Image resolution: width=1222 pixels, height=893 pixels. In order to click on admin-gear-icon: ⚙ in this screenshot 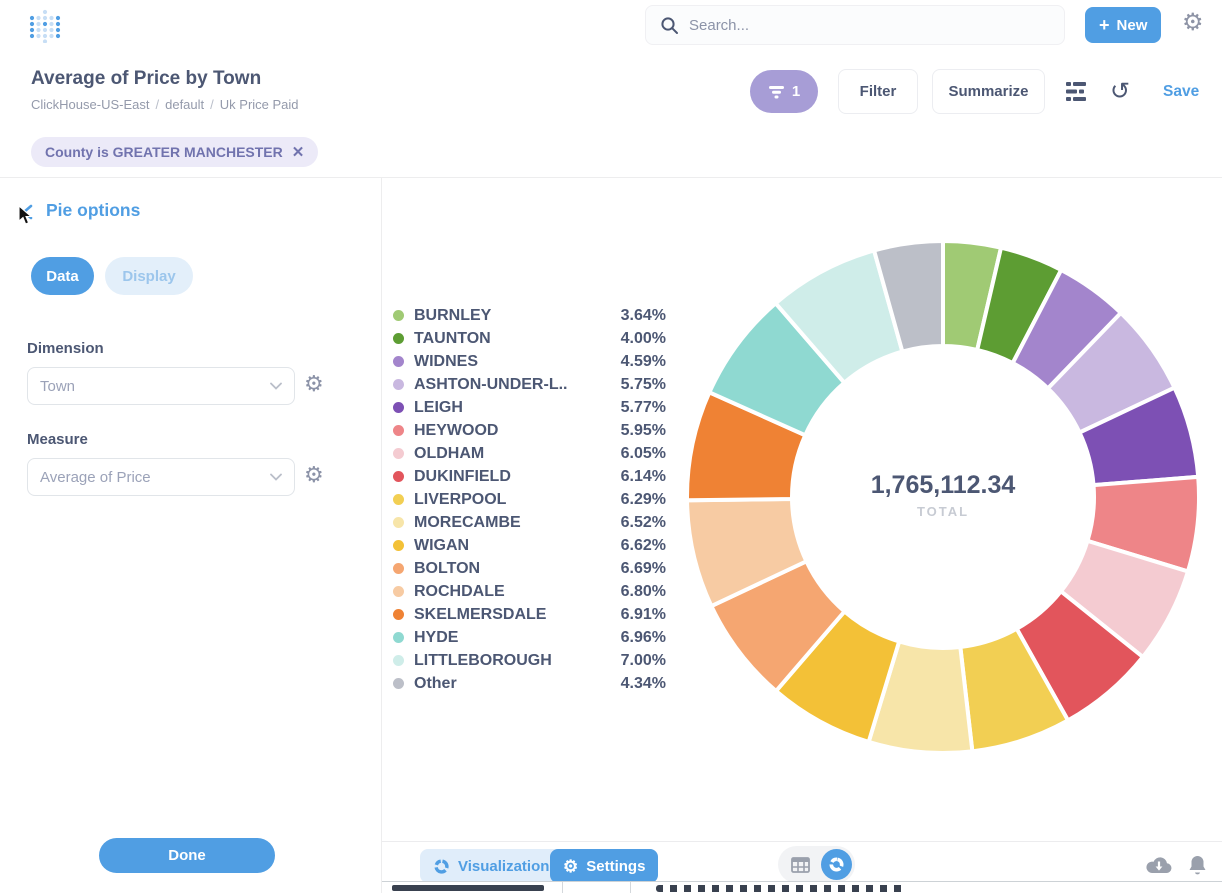, I will do `click(1193, 22)`.